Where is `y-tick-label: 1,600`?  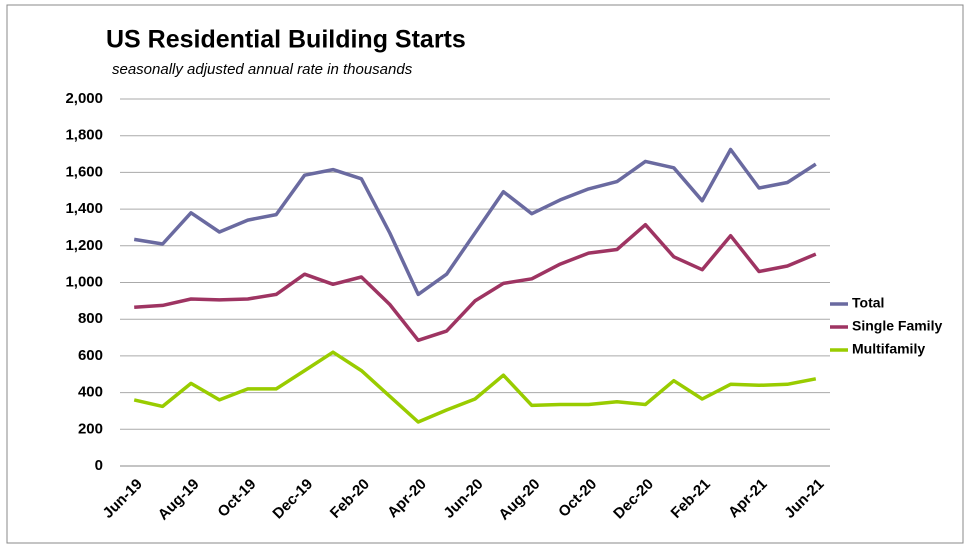
y-tick-label: 1,600 is located at coordinates (84, 171).